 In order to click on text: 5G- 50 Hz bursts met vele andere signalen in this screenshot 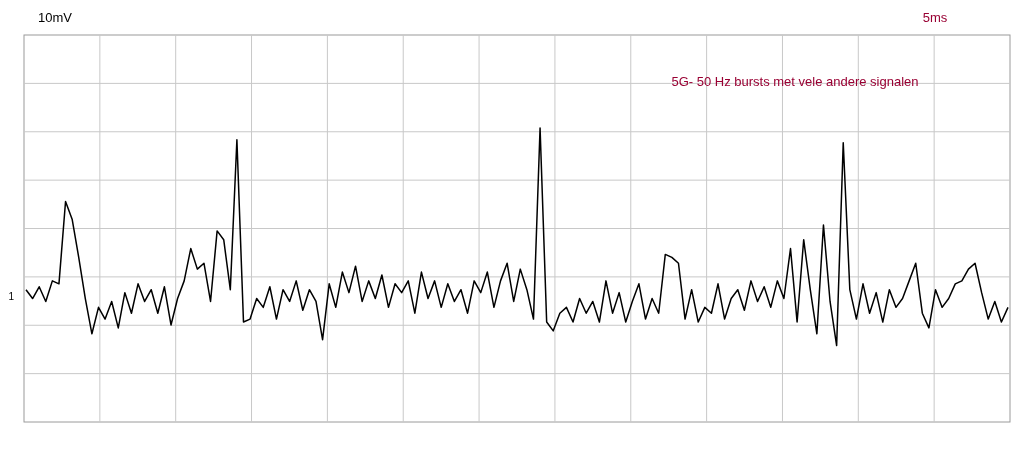, I will do `click(795, 81)`.